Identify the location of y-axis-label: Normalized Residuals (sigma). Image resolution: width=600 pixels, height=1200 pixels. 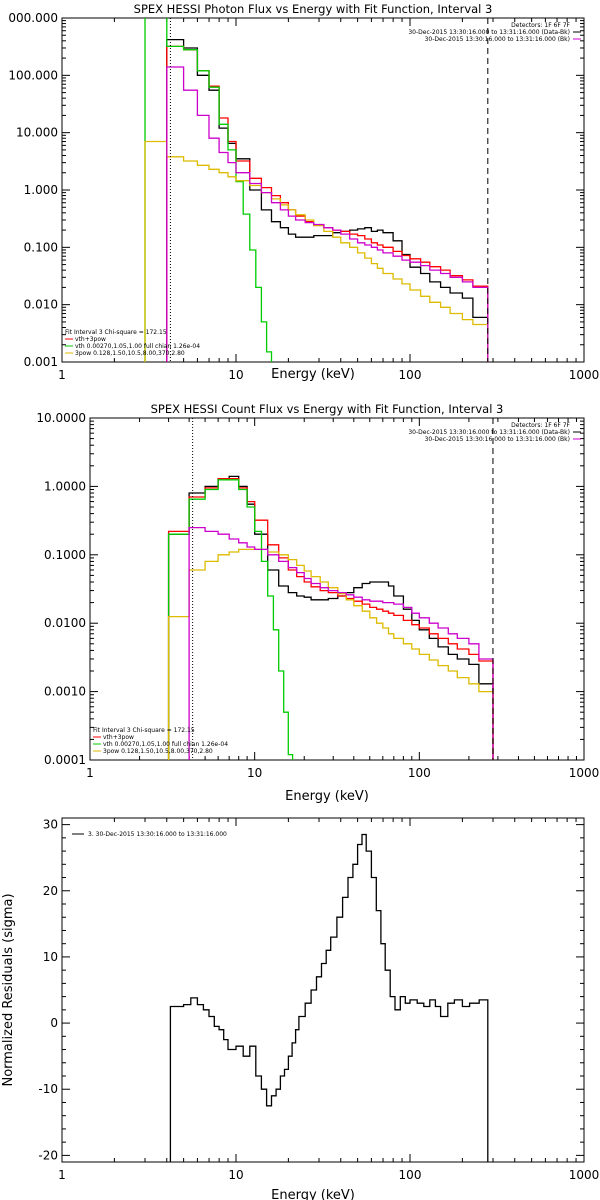
(8, 989).